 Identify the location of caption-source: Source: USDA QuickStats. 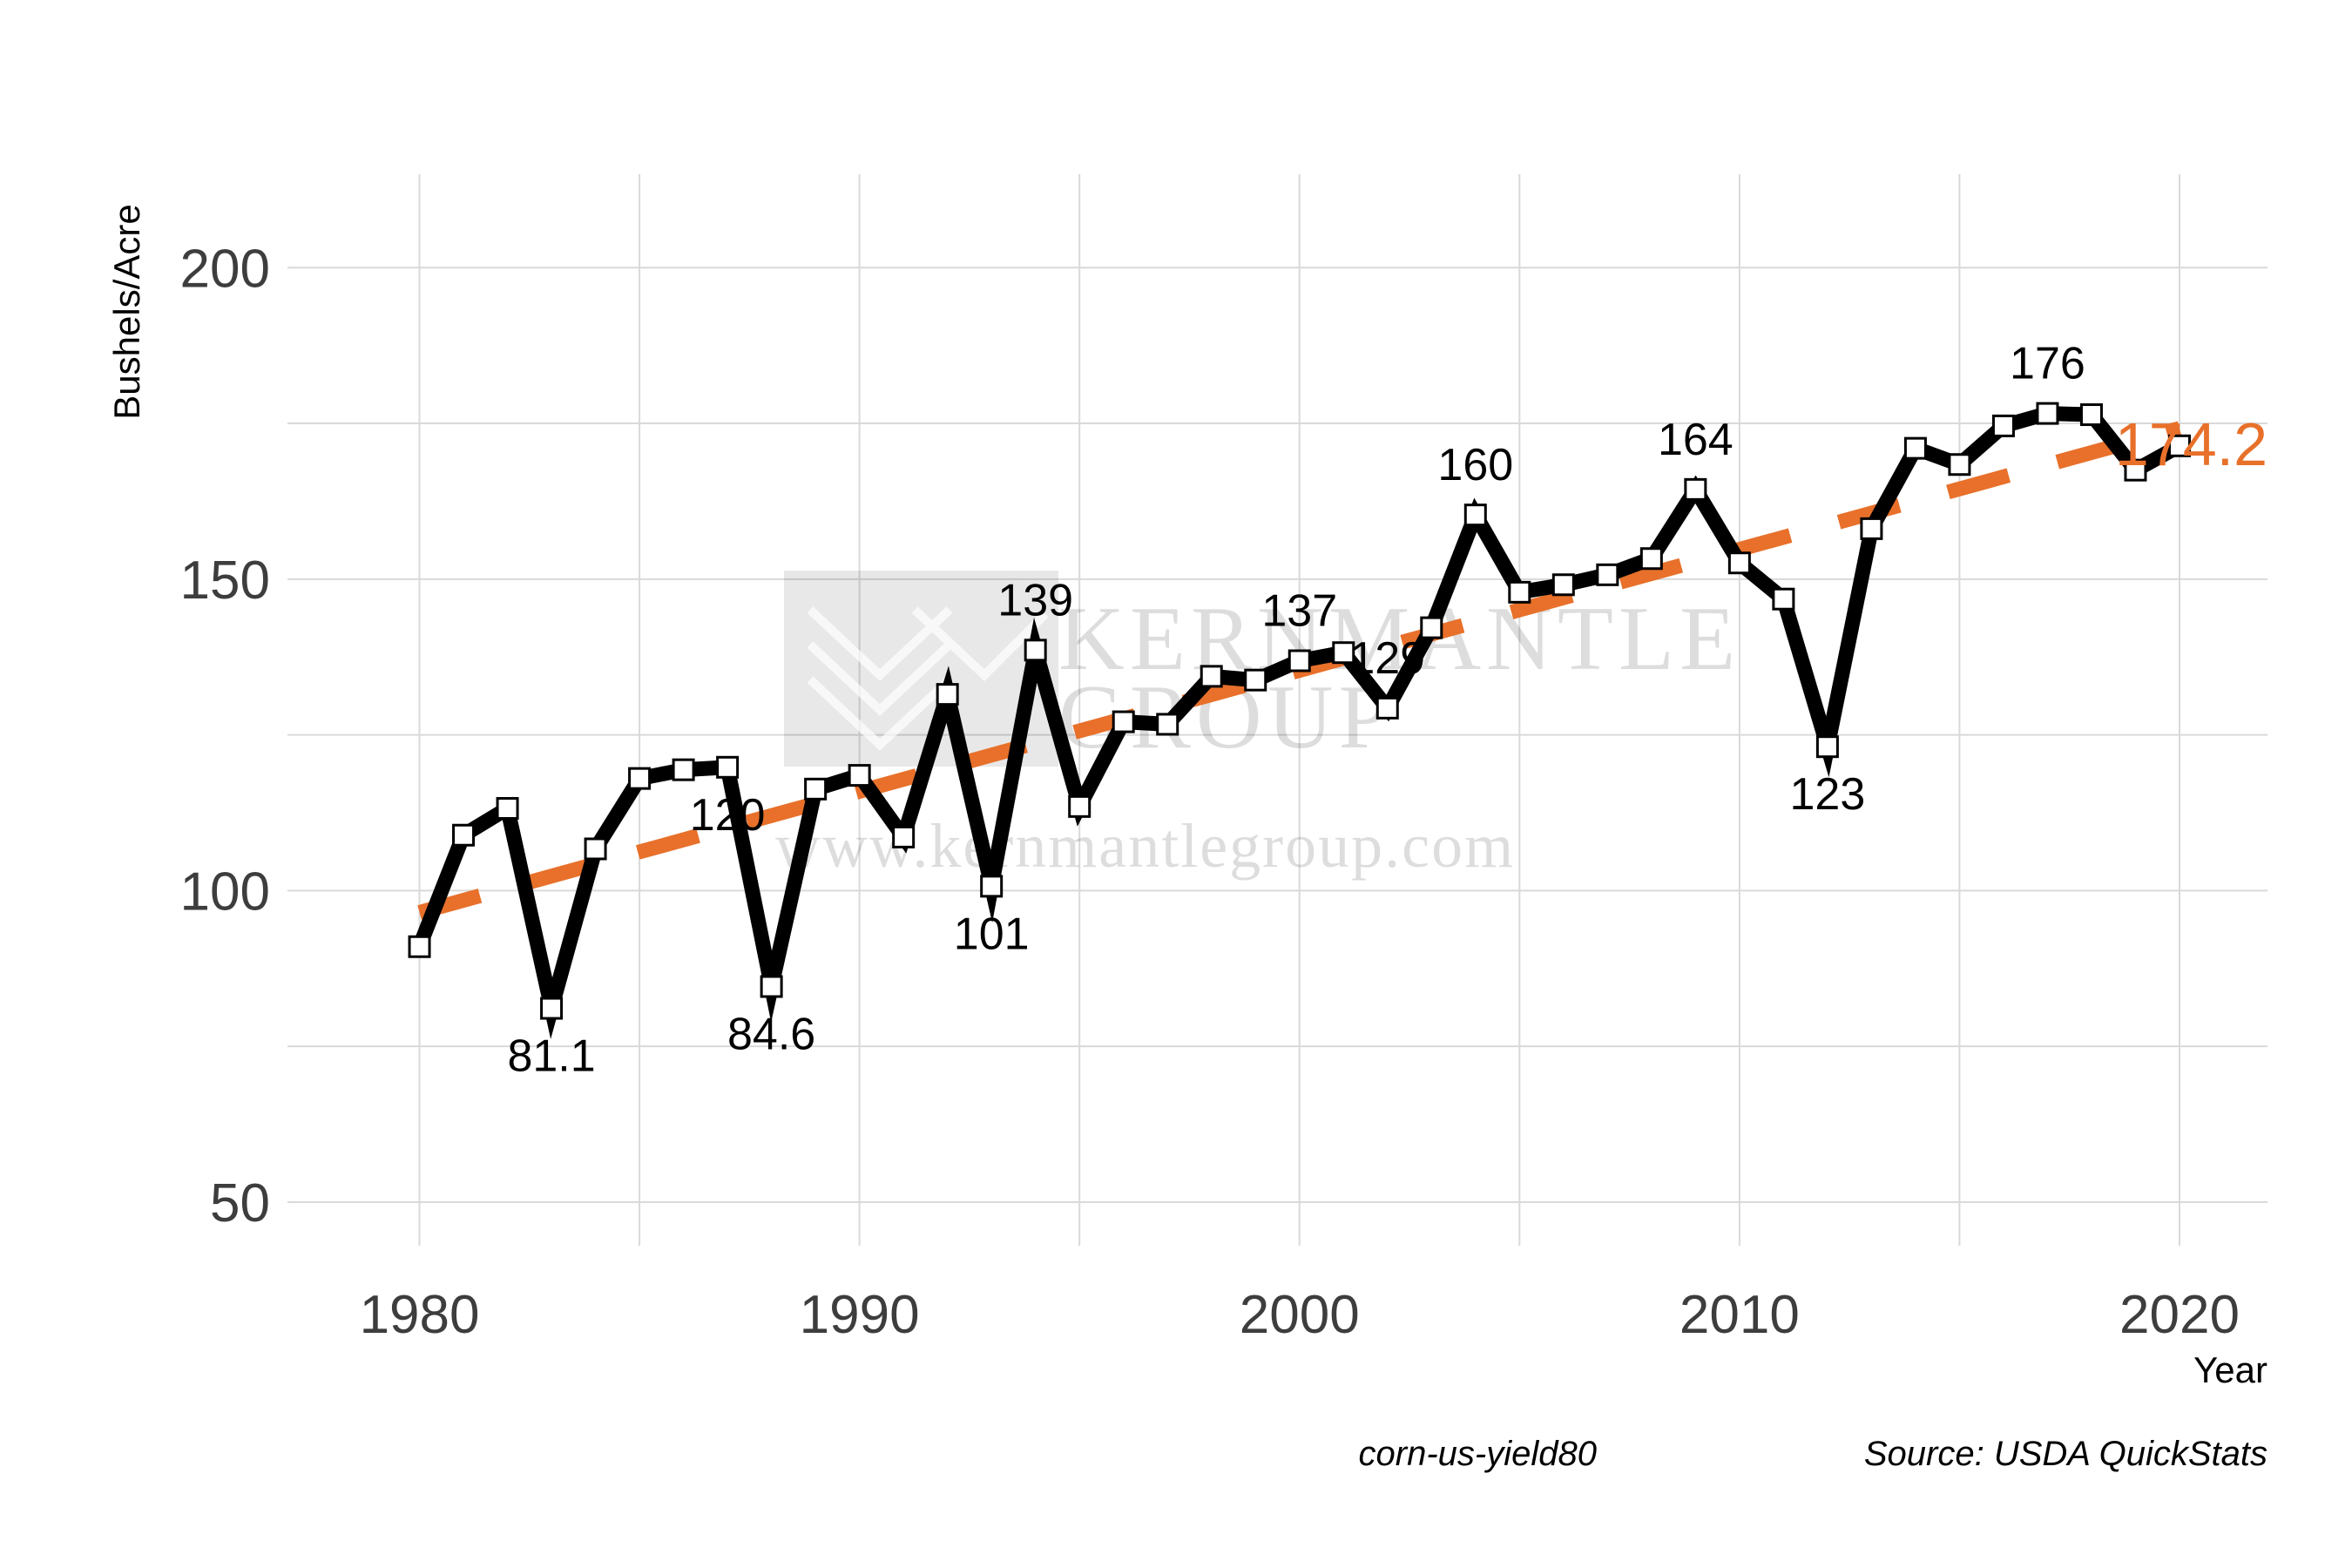
(2066, 1454).